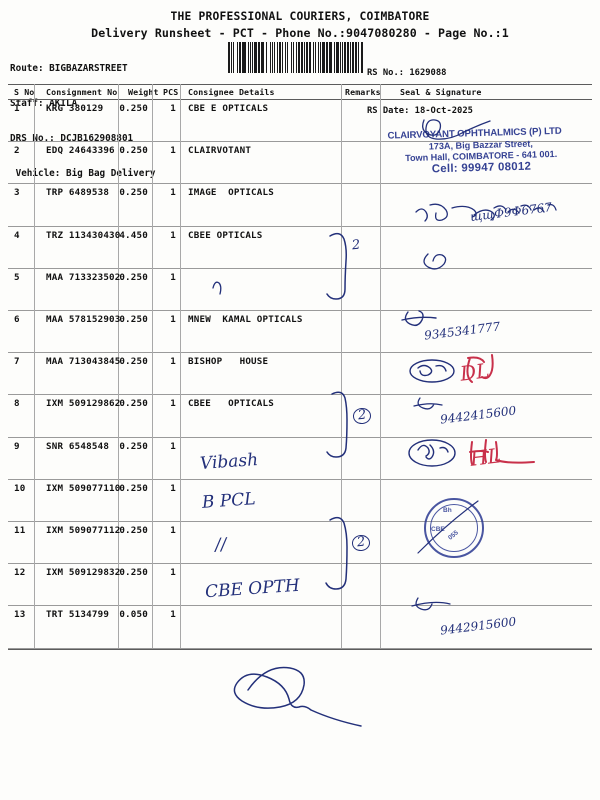  What do you see at coordinates (171, 92) in the screenshot?
I see `col-header-pcs: PCS` at bounding box center [171, 92].